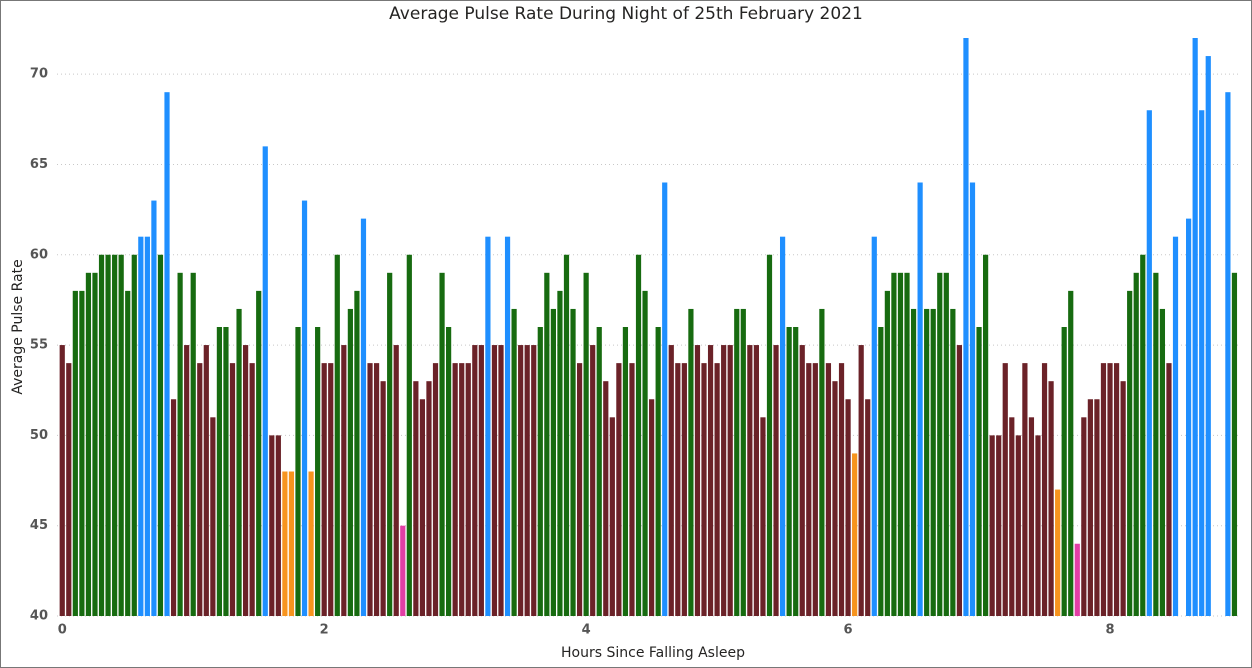  Describe the element at coordinates (62, 630) in the screenshot. I see `x-tick-label: 0` at that location.